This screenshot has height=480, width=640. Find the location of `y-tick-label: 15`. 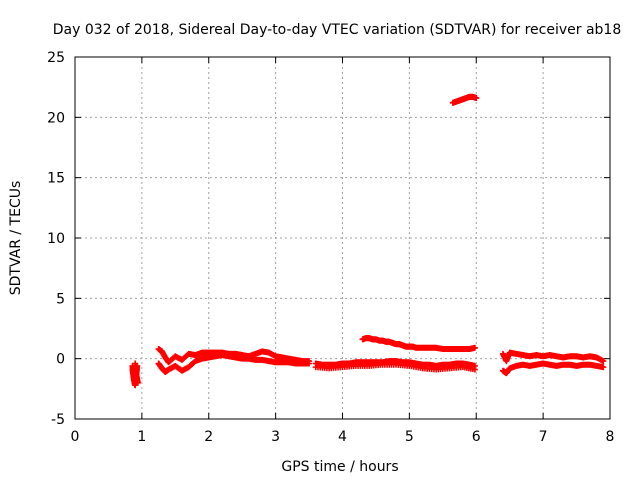

y-tick-label: 15 is located at coordinates (56, 179).